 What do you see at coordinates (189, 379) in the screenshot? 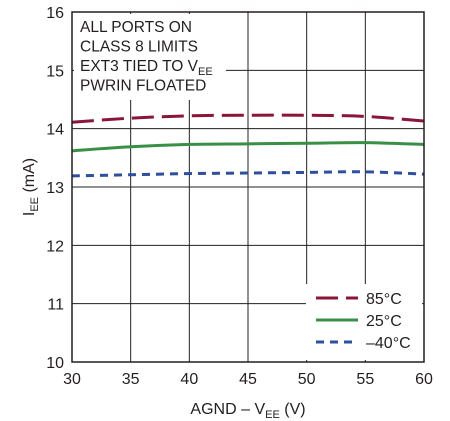
I see `x-tick-label-2: 40` at bounding box center [189, 379].